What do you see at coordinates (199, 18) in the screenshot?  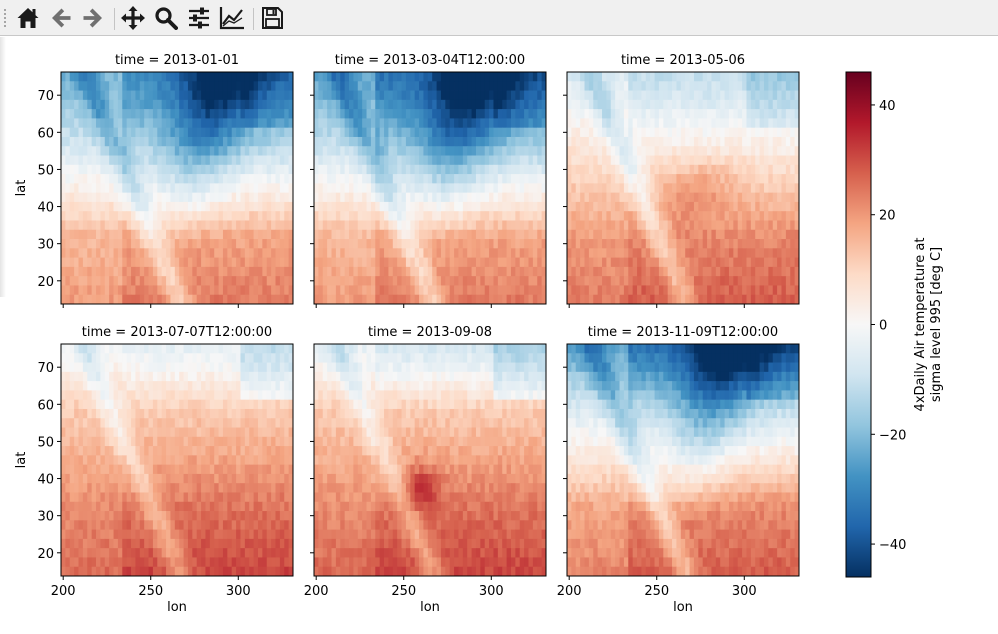 I see `subplots-button` at bounding box center [199, 18].